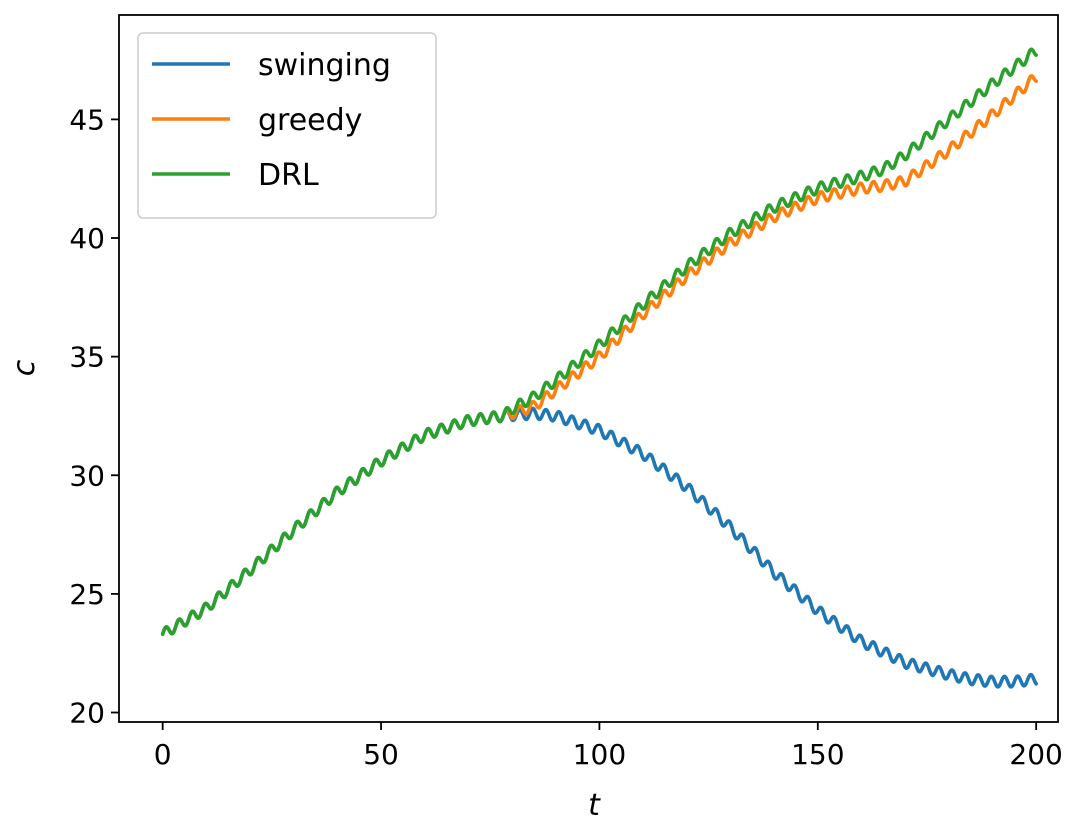 The image size is (1073, 825). What do you see at coordinates (87, 119) in the screenshot?
I see `y-tick-label: 45` at bounding box center [87, 119].